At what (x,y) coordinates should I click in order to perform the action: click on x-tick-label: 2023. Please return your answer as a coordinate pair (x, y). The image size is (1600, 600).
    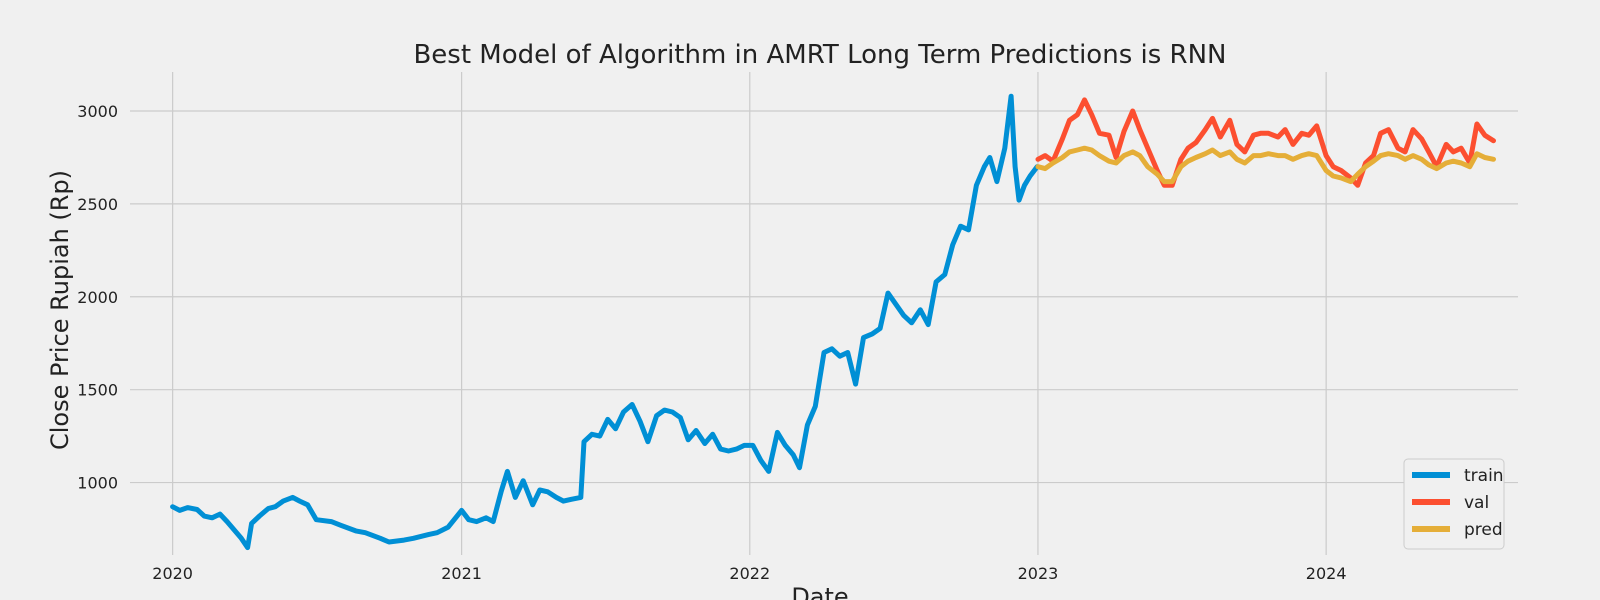
    Looking at the image, I should click on (1038, 573).